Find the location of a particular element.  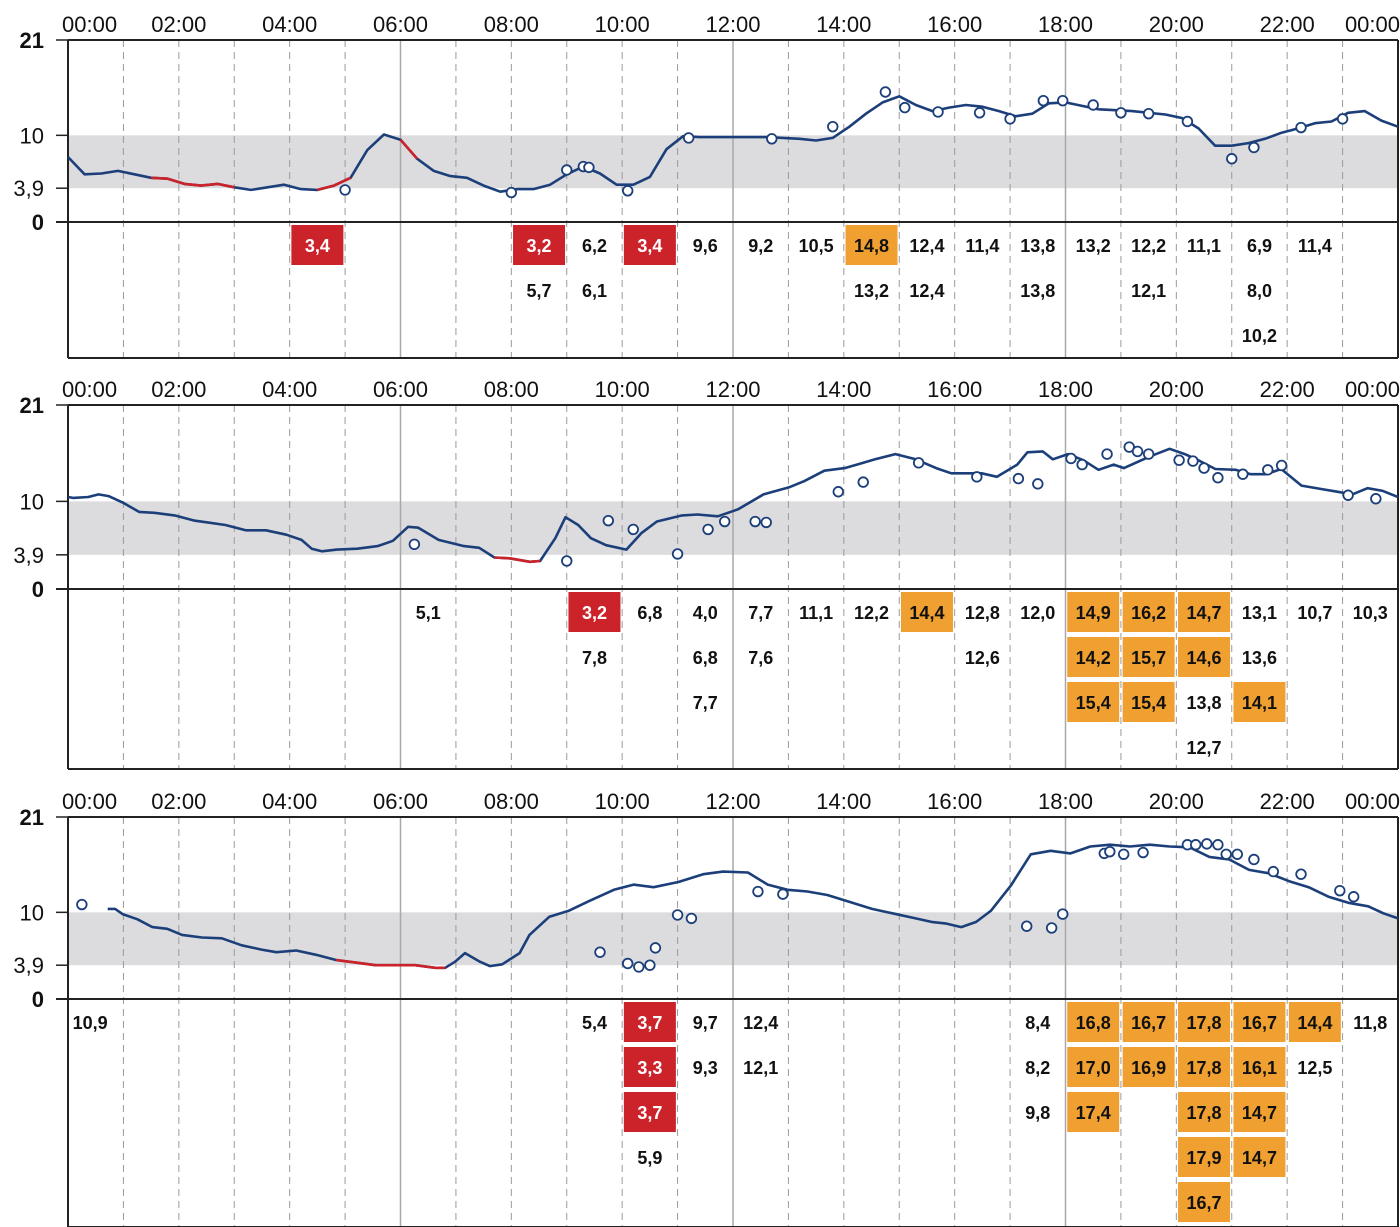

value-label: 12,5 is located at coordinates (1314, 1068).